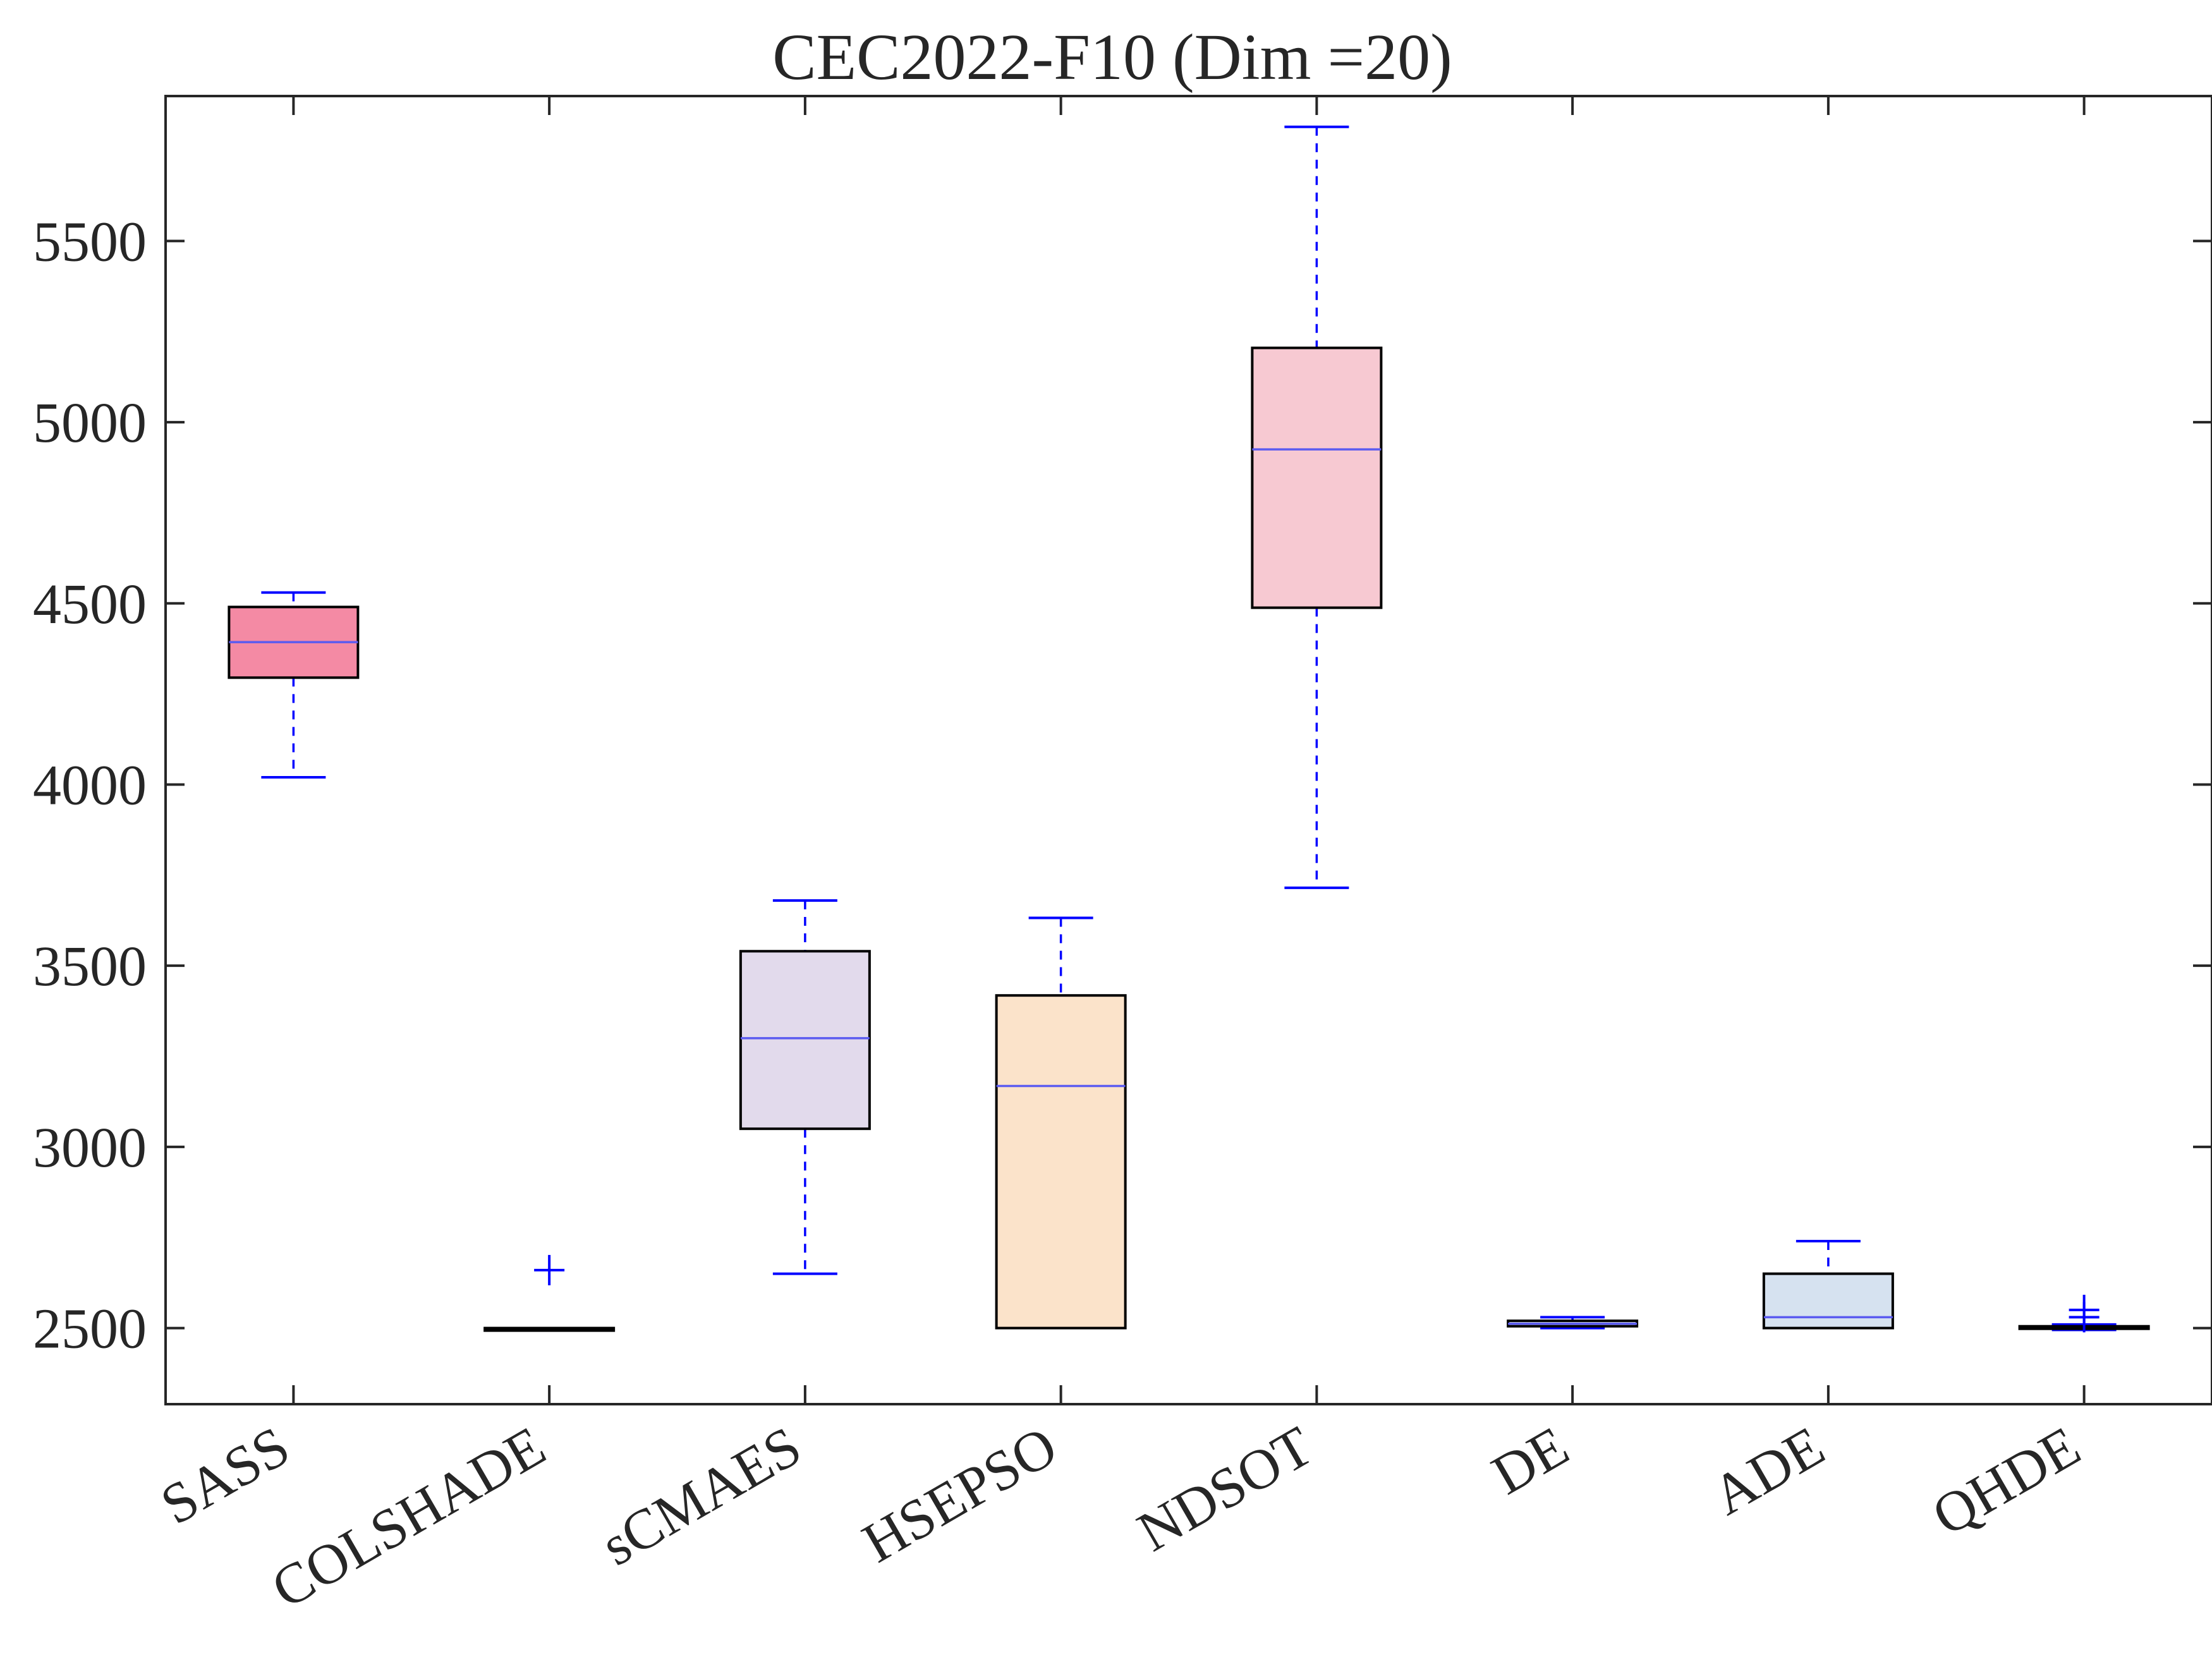  What do you see at coordinates (1112, 57) in the screenshot?
I see `chart-title: CEC2022-F10 (Dim =20)` at bounding box center [1112, 57].